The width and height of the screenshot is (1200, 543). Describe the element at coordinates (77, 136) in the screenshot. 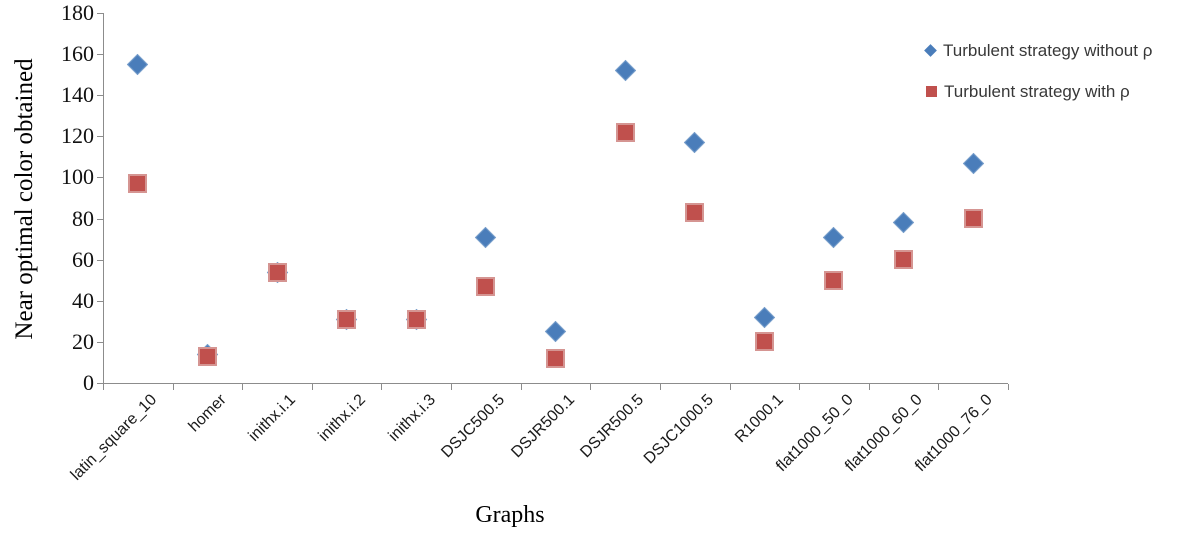

I see `y-tick-label: 120` at that location.